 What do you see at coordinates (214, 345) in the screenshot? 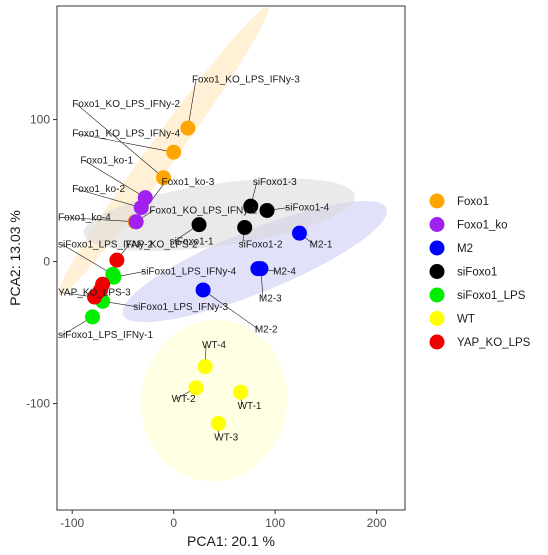
I see `label-wt-4: WT-4` at bounding box center [214, 345].